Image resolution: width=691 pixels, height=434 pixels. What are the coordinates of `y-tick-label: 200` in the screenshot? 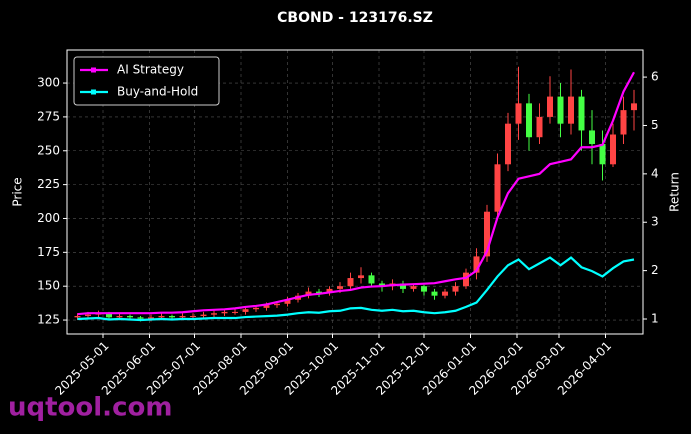 It's located at (48, 218).